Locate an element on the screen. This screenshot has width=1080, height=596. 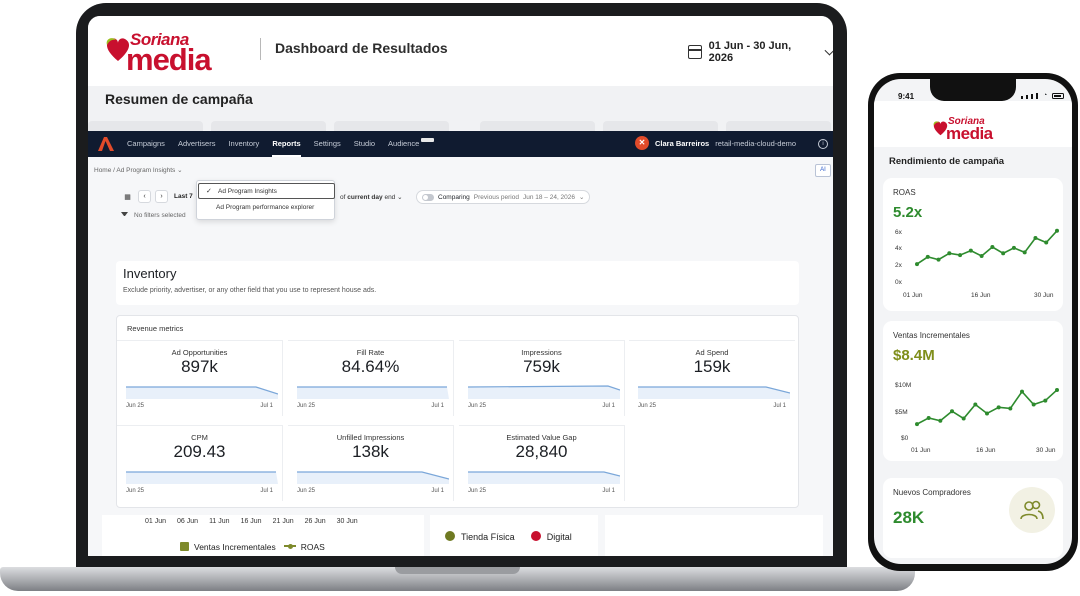
nav-item-campaigns: Campaigns is located at coordinates (146, 143).